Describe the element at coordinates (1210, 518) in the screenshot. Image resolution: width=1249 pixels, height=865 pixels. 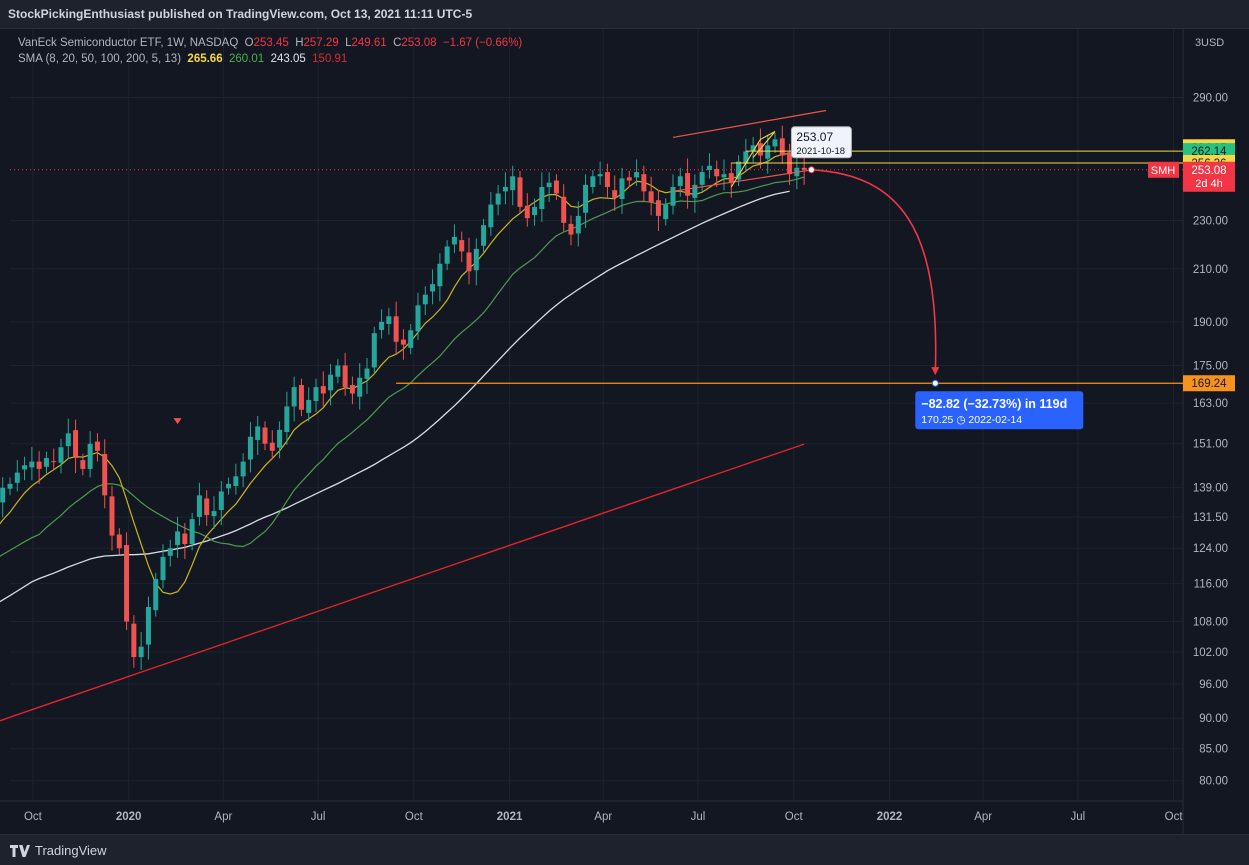
I see `y-tick-label: 131.50` at that location.